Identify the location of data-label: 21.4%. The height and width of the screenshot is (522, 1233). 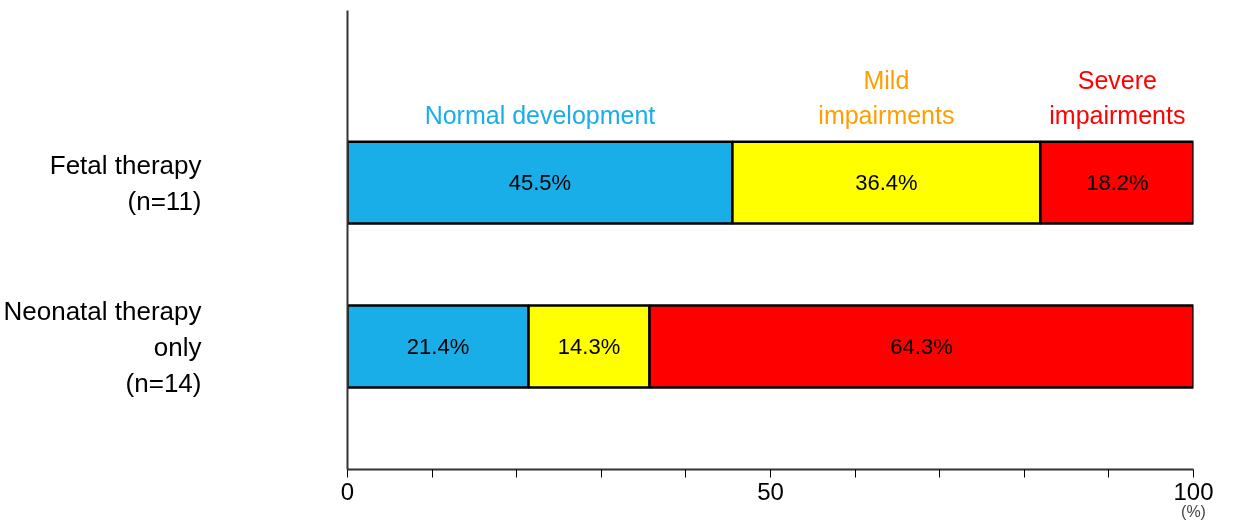
(438, 347).